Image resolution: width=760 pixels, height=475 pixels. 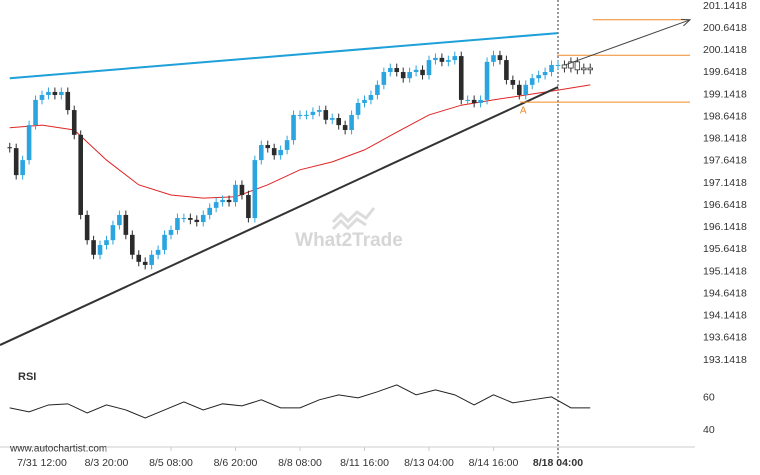 I want to click on y-tick-label: 196.1418, so click(x=725, y=227).